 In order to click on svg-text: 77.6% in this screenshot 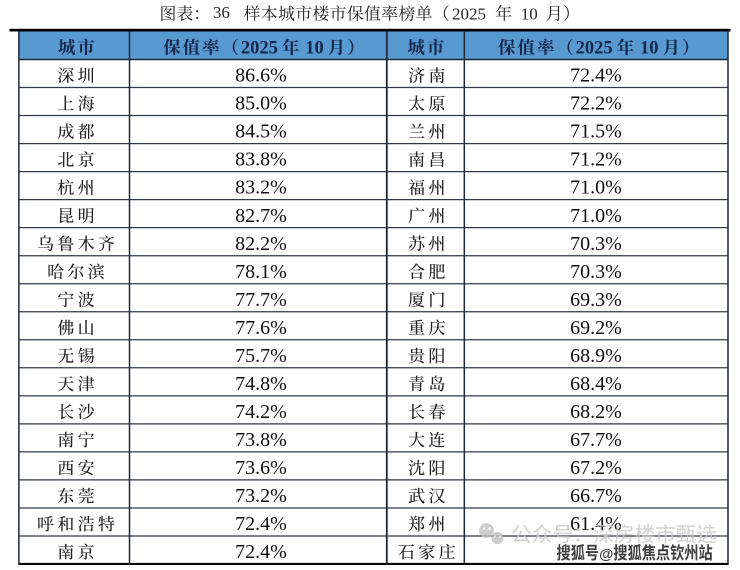, I will do `click(261, 328)`.